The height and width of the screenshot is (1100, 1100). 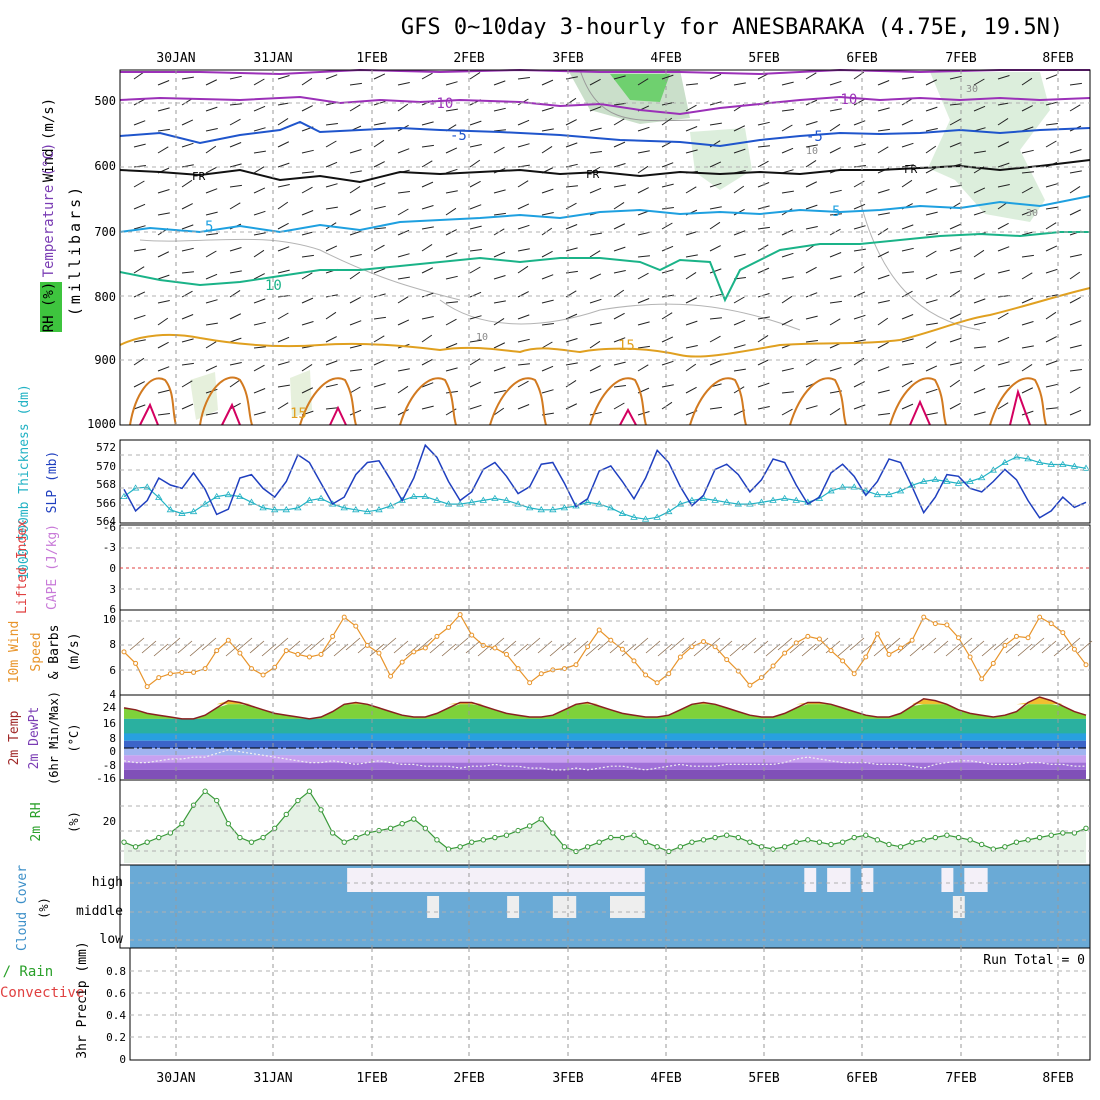 What do you see at coordinates (665, 1078) in the screenshot?
I see `date-label-bottom-5: 4FEB` at bounding box center [665, 1078].